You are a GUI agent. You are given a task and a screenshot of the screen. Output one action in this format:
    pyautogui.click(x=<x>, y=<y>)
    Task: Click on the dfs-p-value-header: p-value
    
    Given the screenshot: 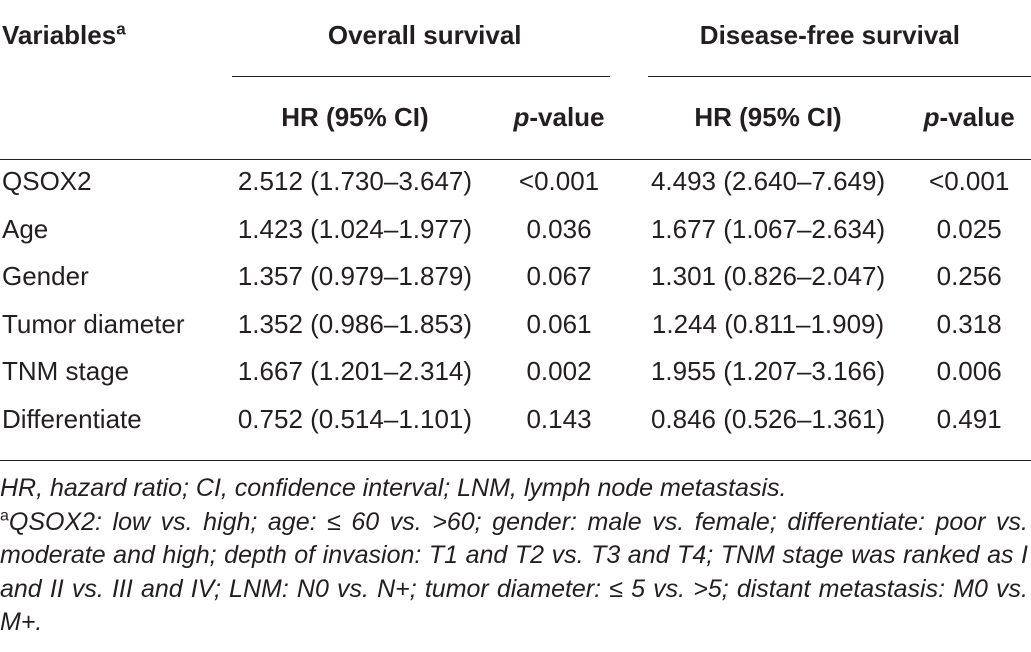 What is the action you would take?
    pyautogui.click(x=969, y=117)
    